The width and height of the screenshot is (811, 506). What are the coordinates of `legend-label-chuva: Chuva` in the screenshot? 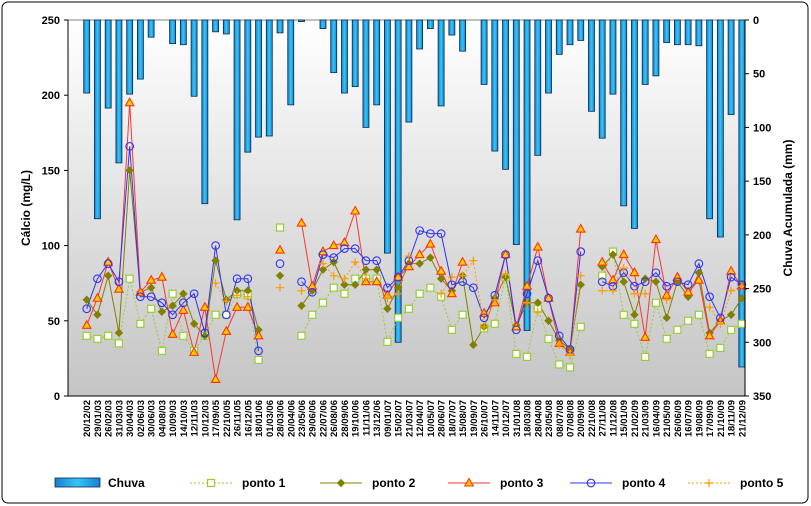 It's located at (126, 483).